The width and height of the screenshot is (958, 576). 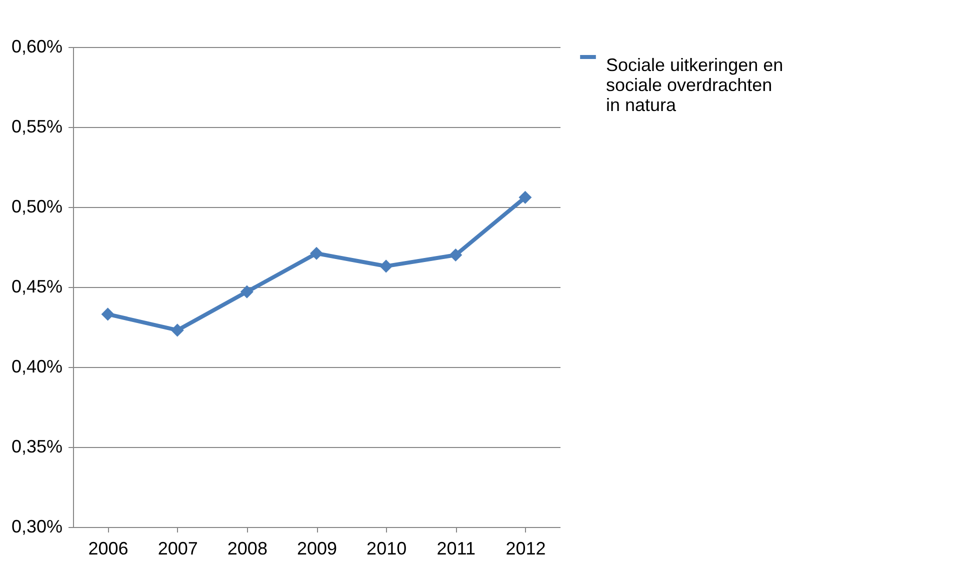 I want to click on x-tick-label: 2008, so click(x=247, y=548).